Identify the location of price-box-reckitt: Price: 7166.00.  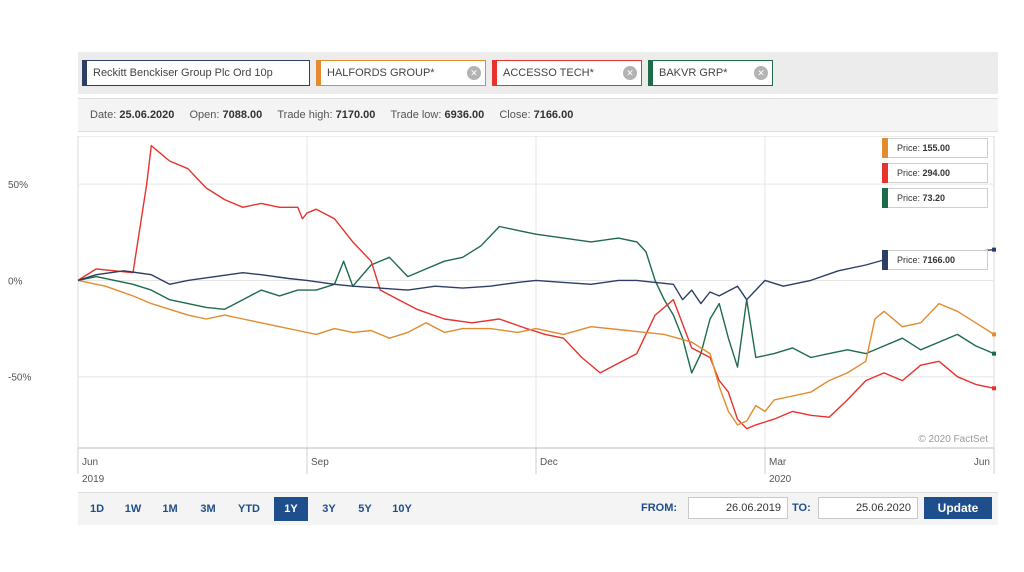
(935, 260).